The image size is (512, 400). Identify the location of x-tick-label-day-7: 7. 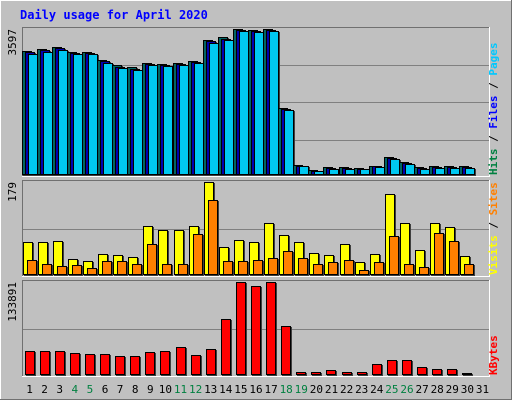
(120, 389).